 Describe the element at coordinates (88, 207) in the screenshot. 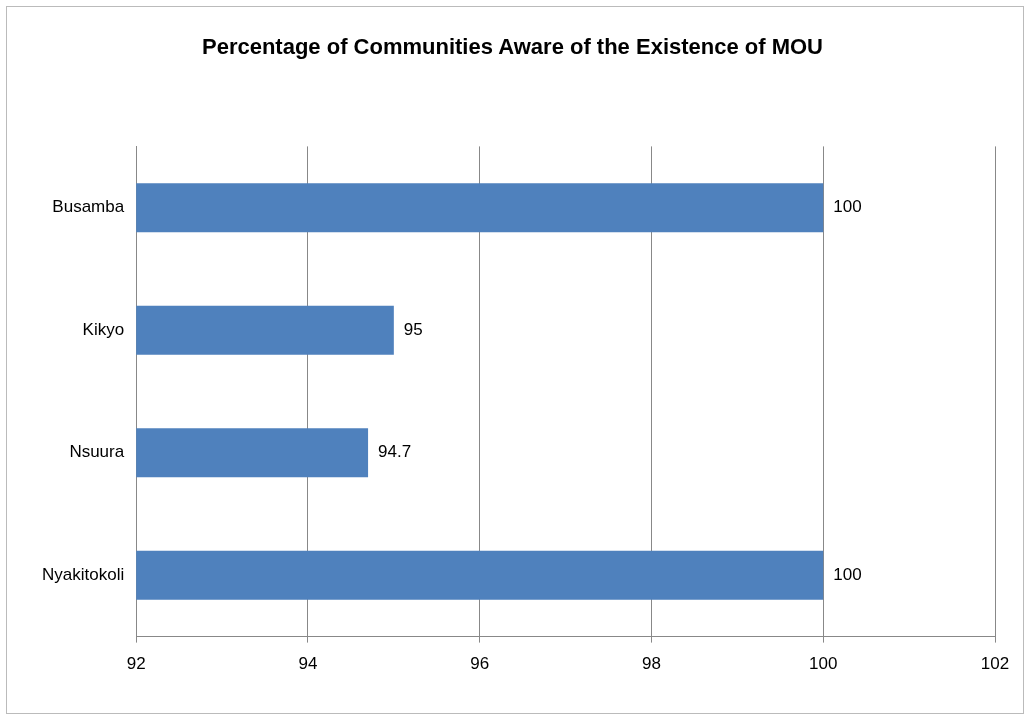

I see `y-tick-label: Busamba` at that location.